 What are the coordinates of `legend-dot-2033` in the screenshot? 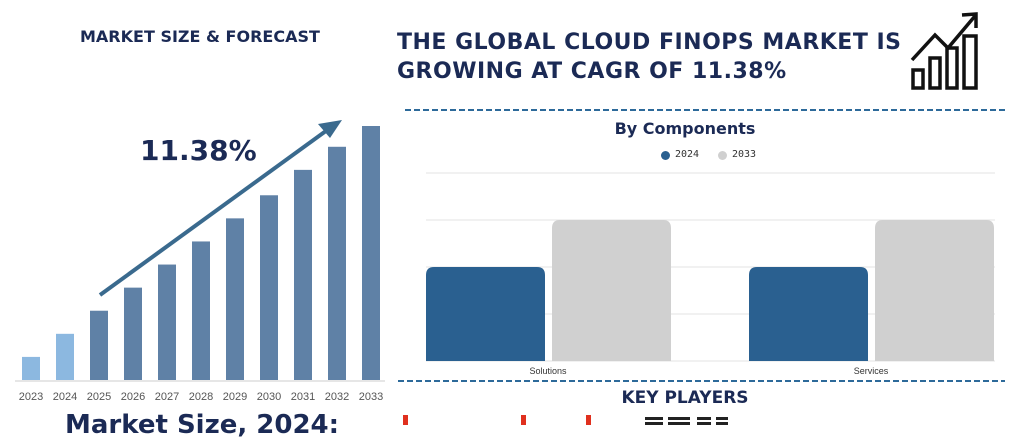 It's located at (722, 155).